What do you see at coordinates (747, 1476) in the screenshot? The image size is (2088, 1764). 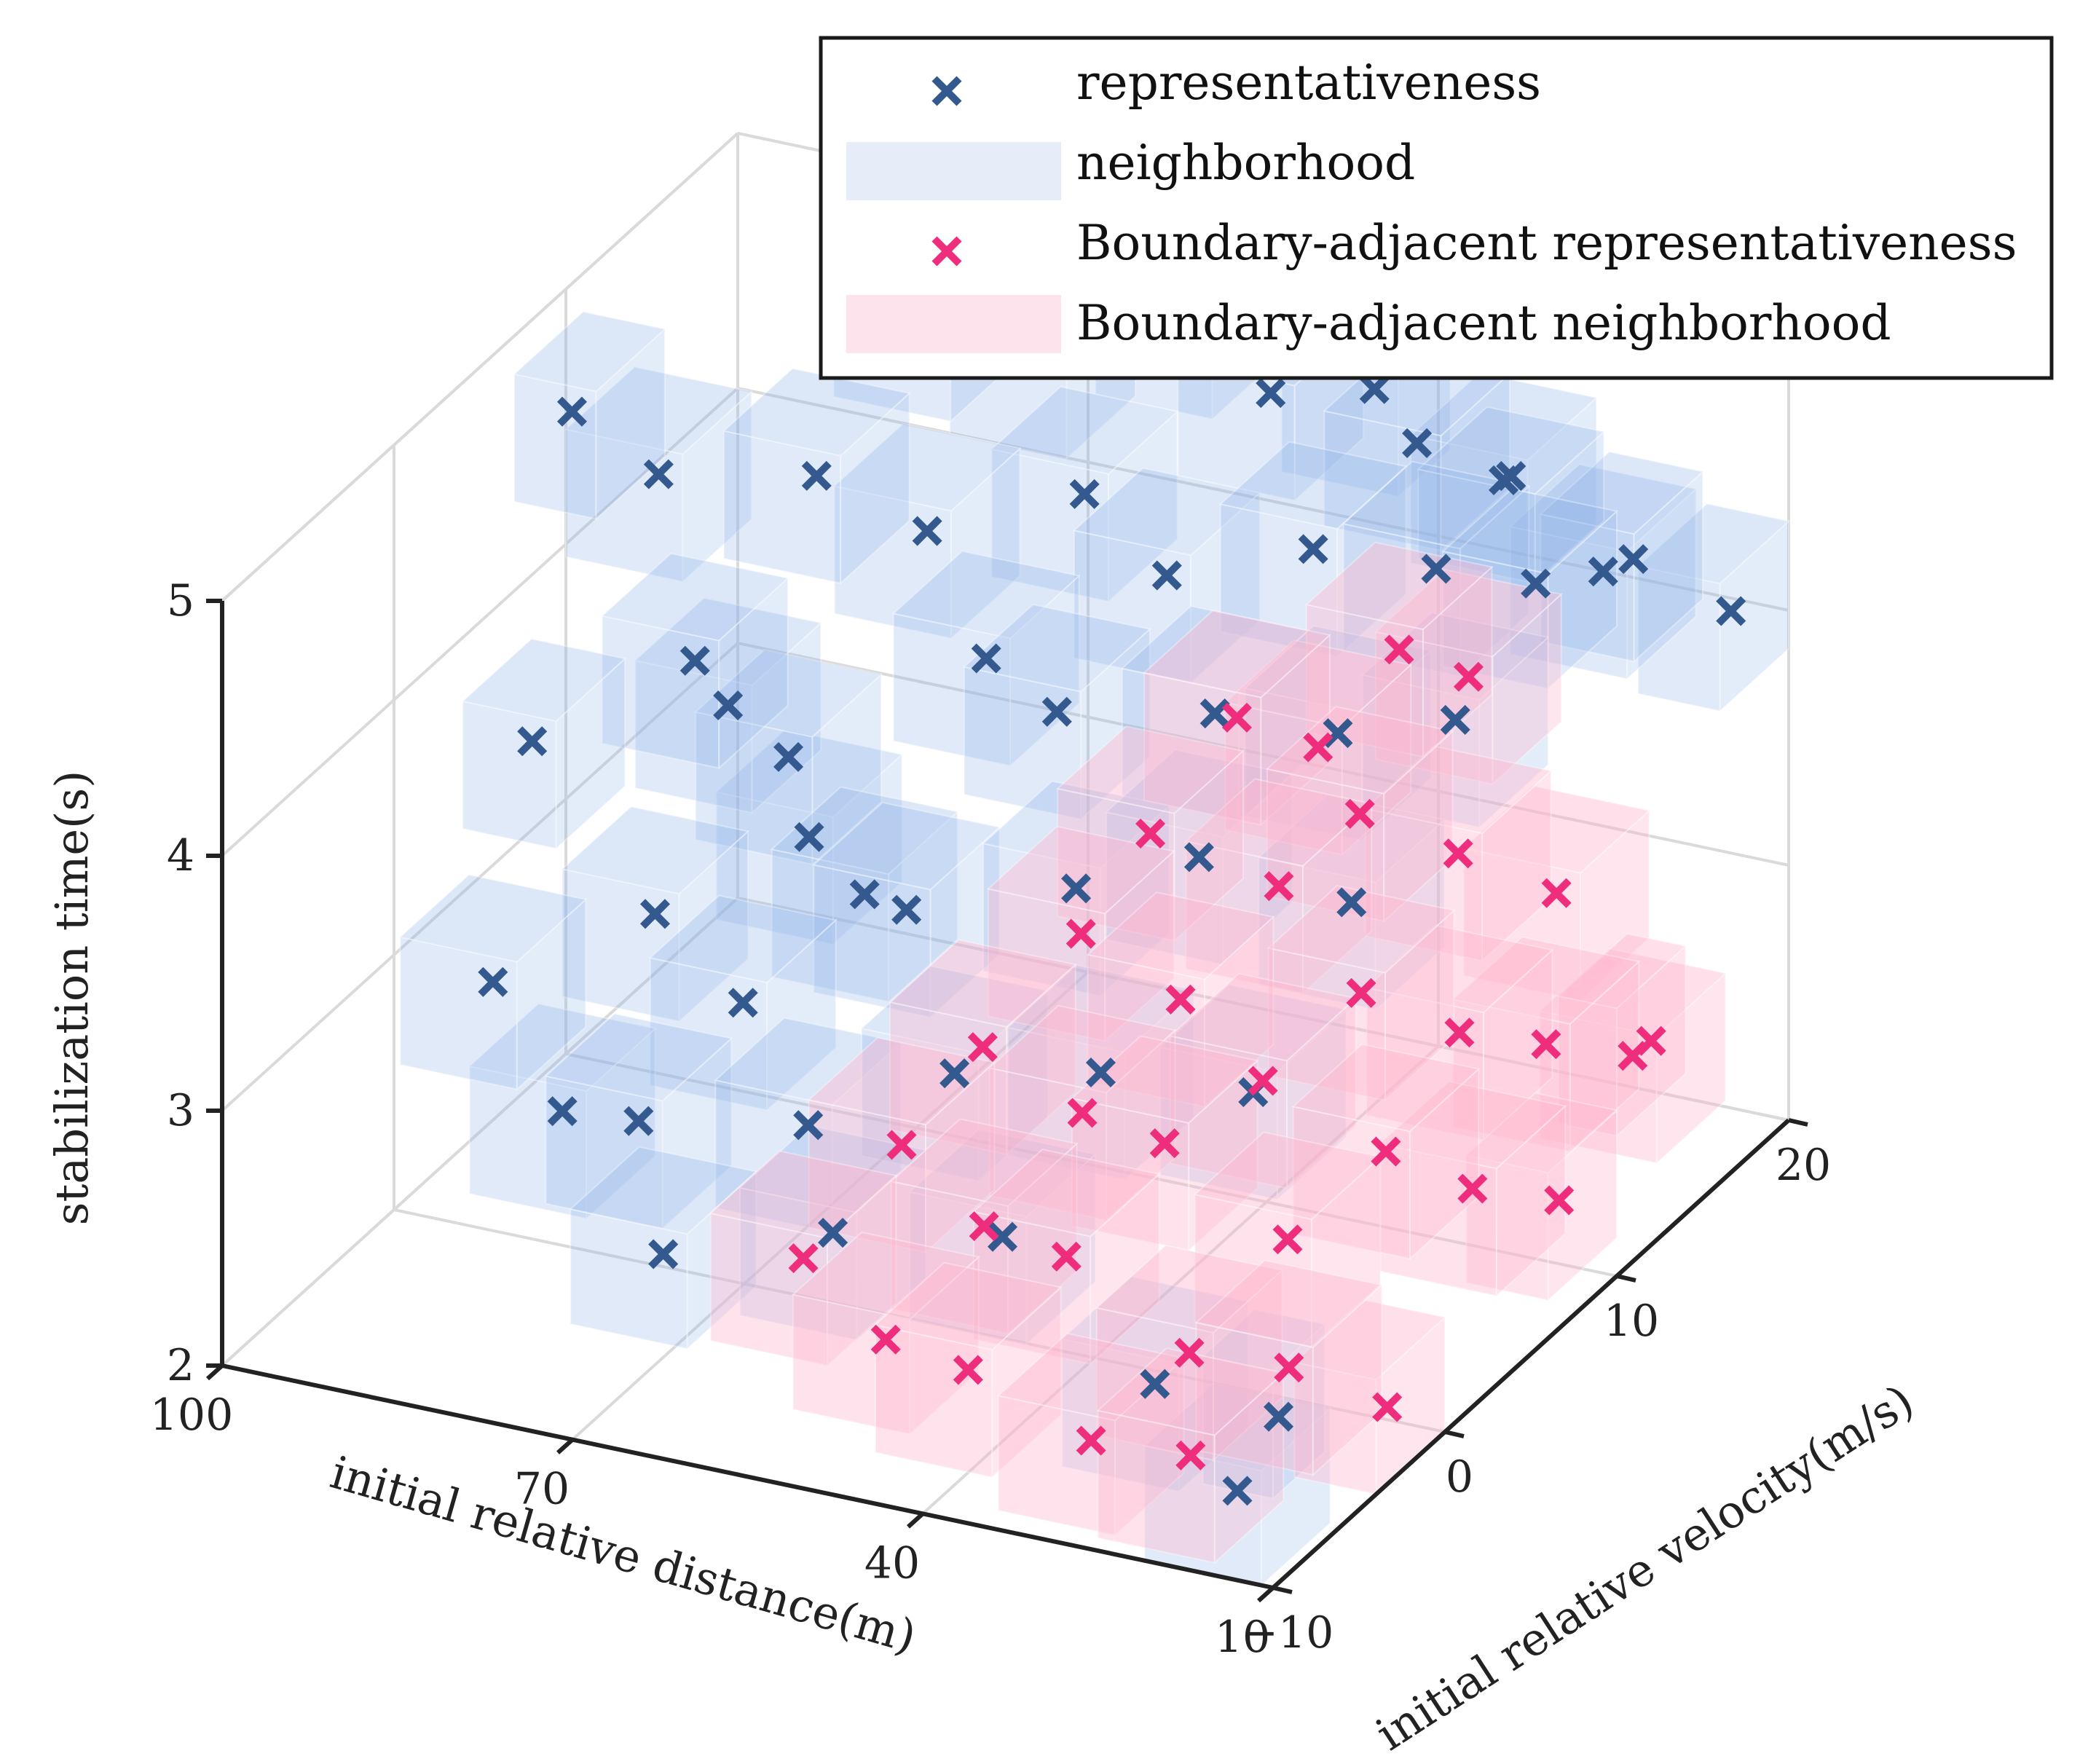 I see `x-axis-line` at bounding box center [747, 1476].